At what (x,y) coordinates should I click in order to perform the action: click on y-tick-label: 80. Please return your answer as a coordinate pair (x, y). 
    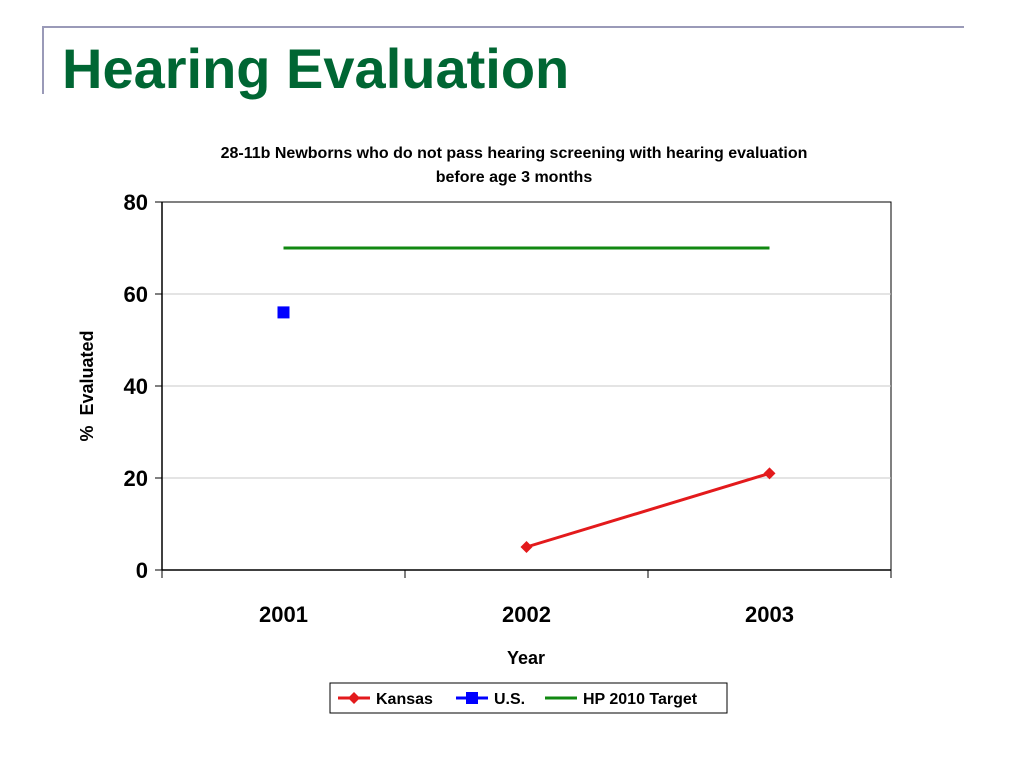
    Looking at the image, I should click on (136, 202).